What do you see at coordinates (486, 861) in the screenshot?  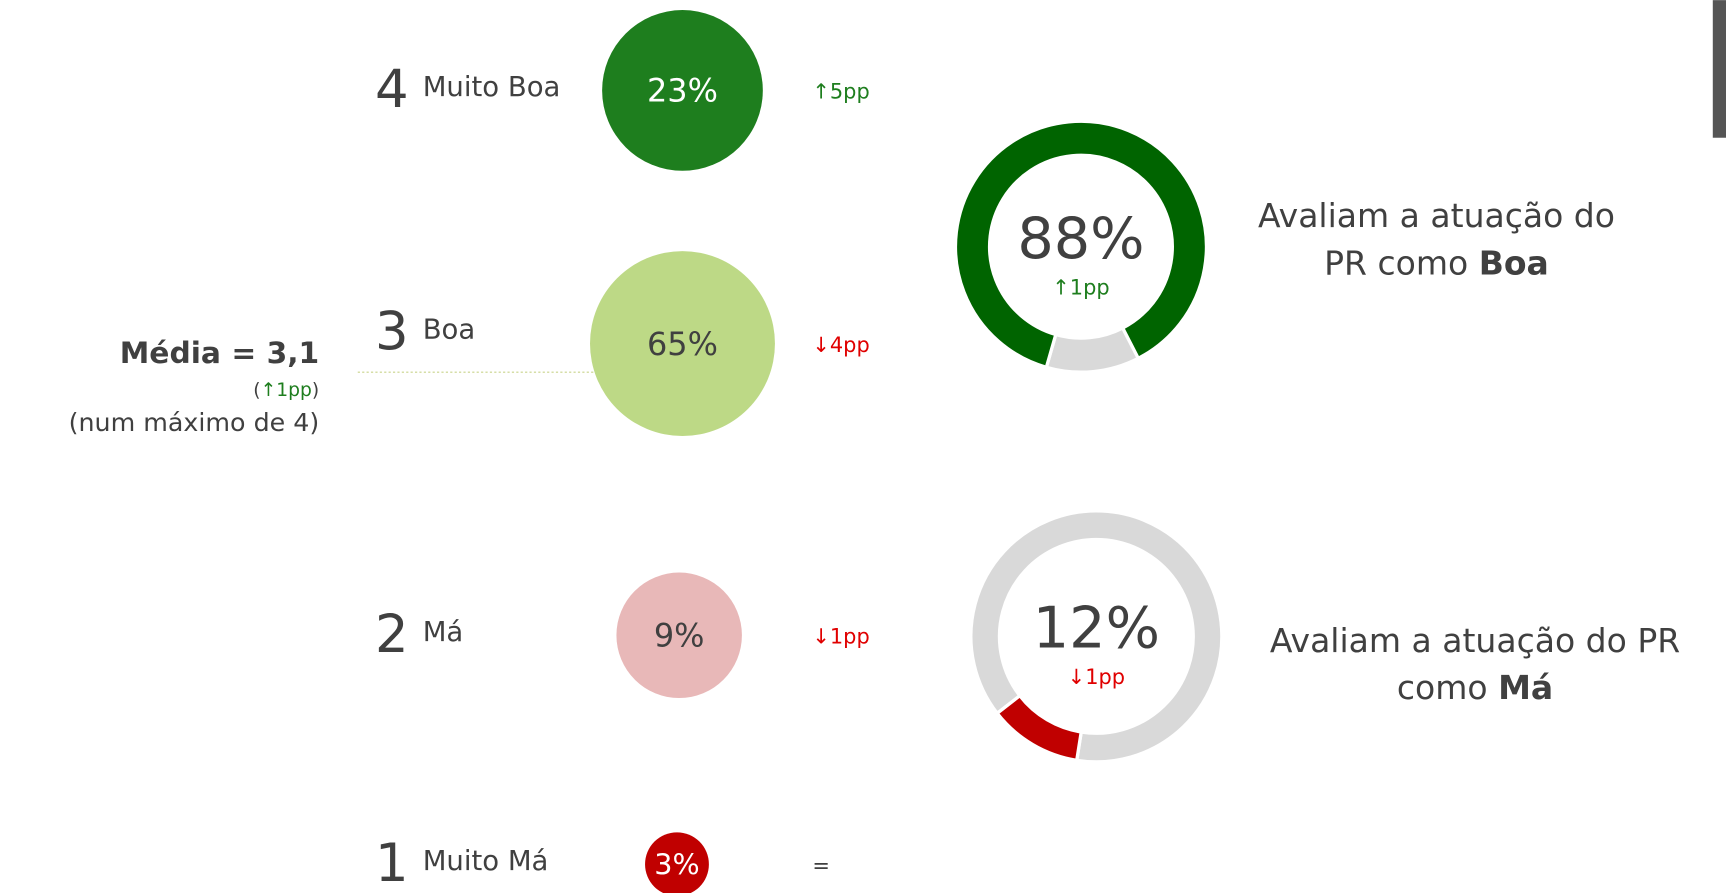 I see `rank-label: Muito Má` at bounding box center [486, 861].